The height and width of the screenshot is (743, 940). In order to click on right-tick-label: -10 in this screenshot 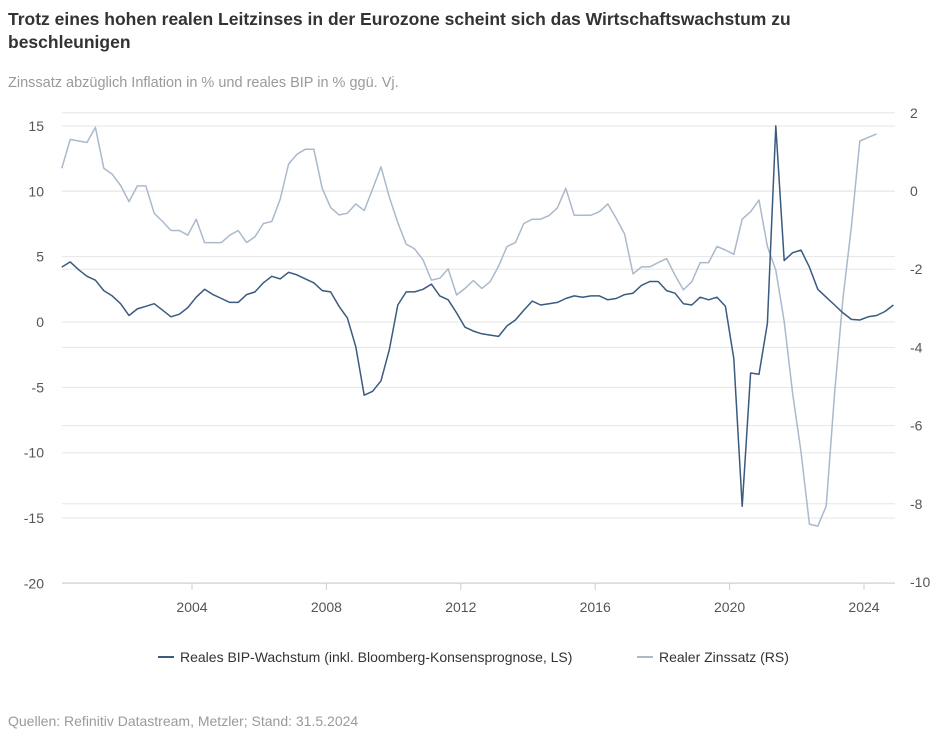, I will do `click(920, 582)`.